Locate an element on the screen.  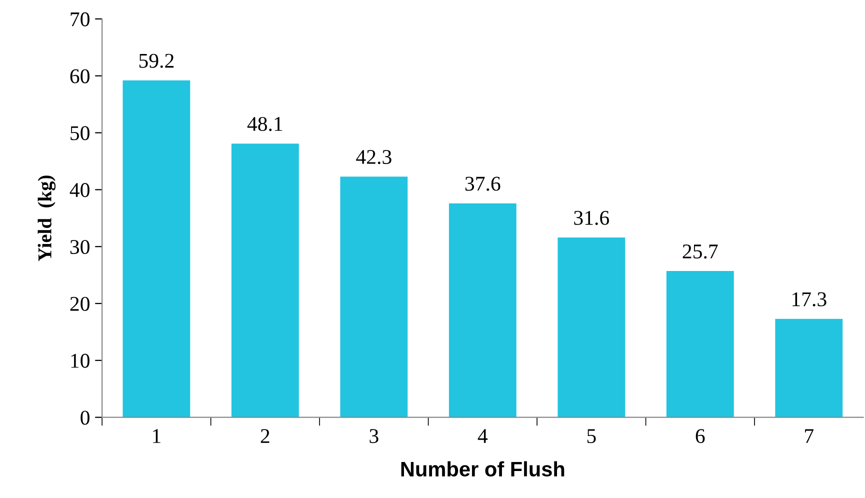
y-tick-label: 10 is located at coordinates (80, 361).